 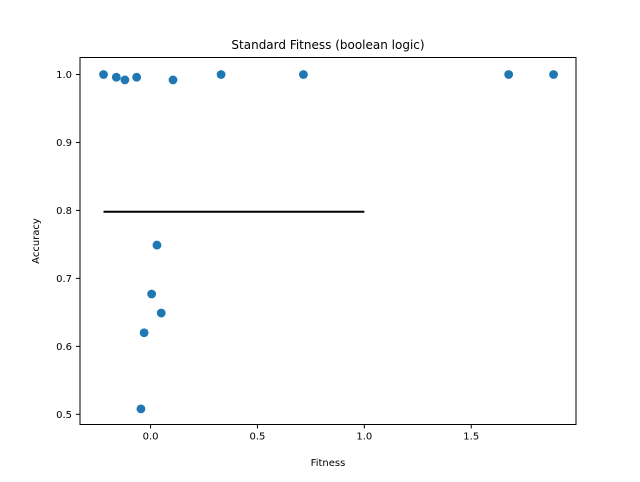 What do you see at coordinates (151, 437) in the screenshot?
I see `x-tick-label: 0.0` at bounding box center [151, 437].